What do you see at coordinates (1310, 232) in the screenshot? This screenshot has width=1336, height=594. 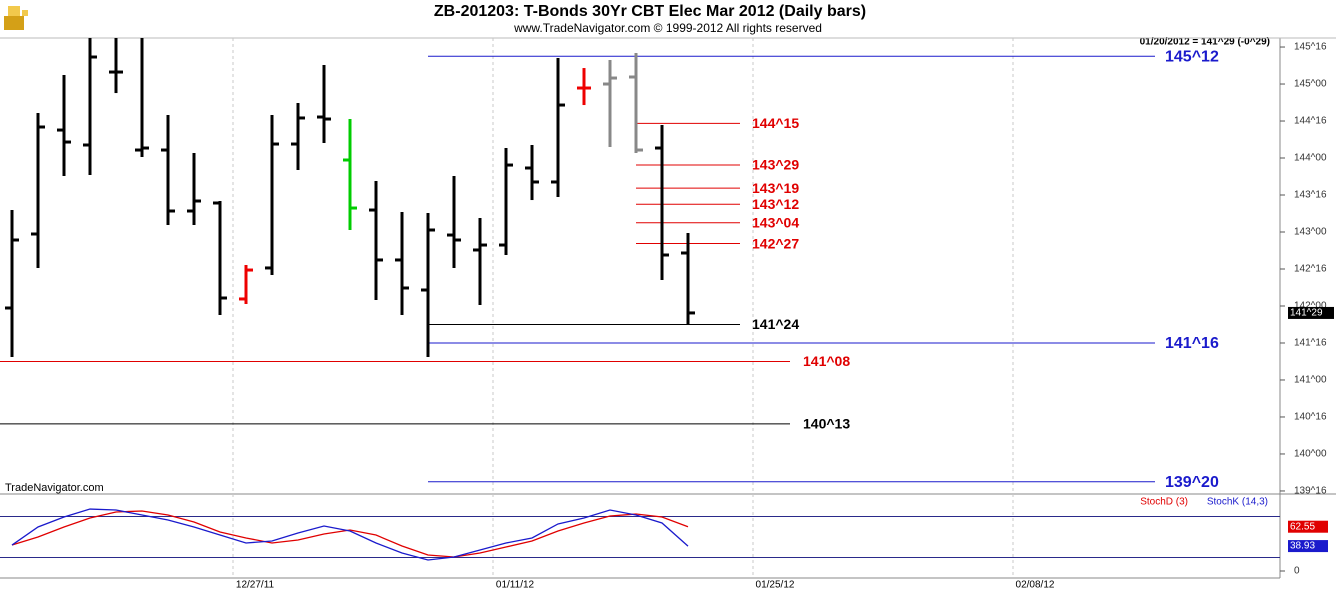 I see `y-tick-label: 143^00` at bounding box center [1310, 232].